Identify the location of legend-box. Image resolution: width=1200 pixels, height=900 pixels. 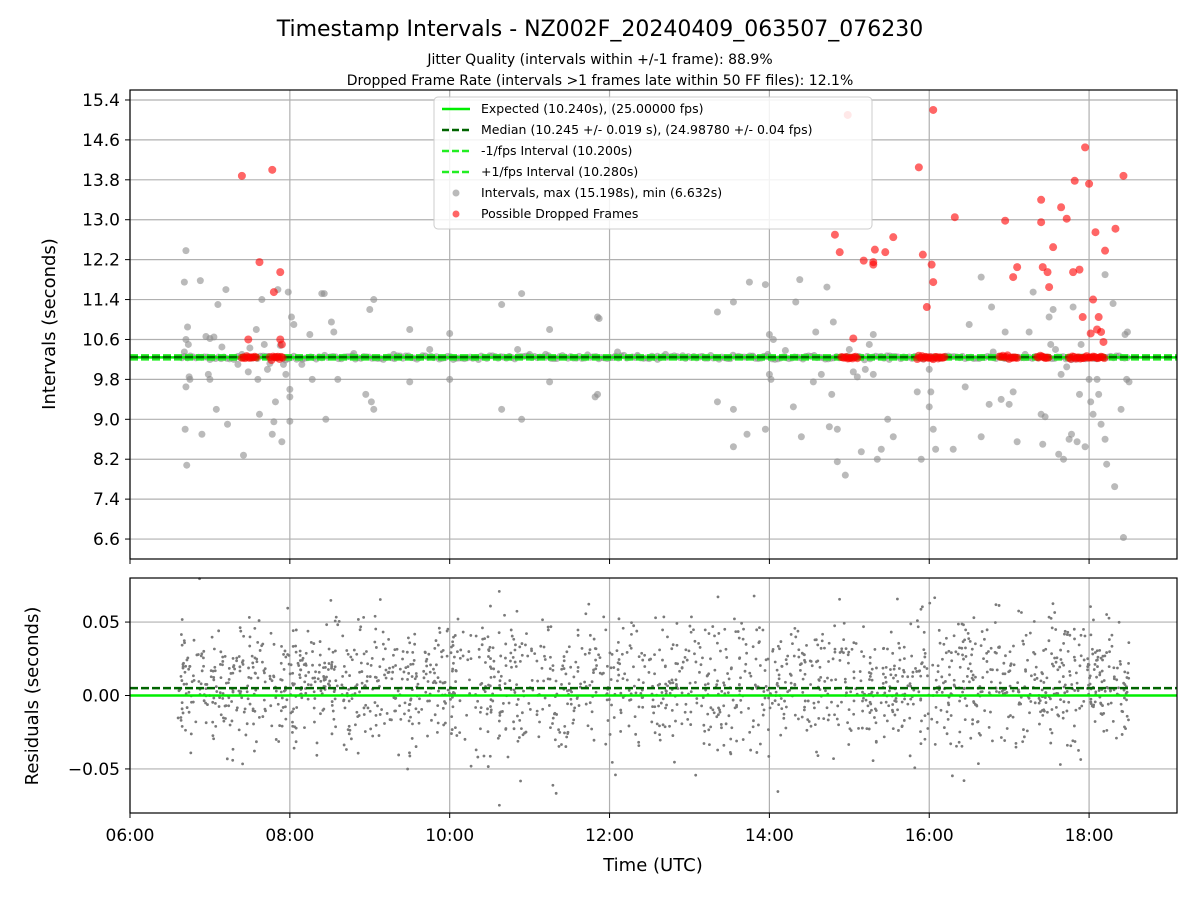
(653, 163).